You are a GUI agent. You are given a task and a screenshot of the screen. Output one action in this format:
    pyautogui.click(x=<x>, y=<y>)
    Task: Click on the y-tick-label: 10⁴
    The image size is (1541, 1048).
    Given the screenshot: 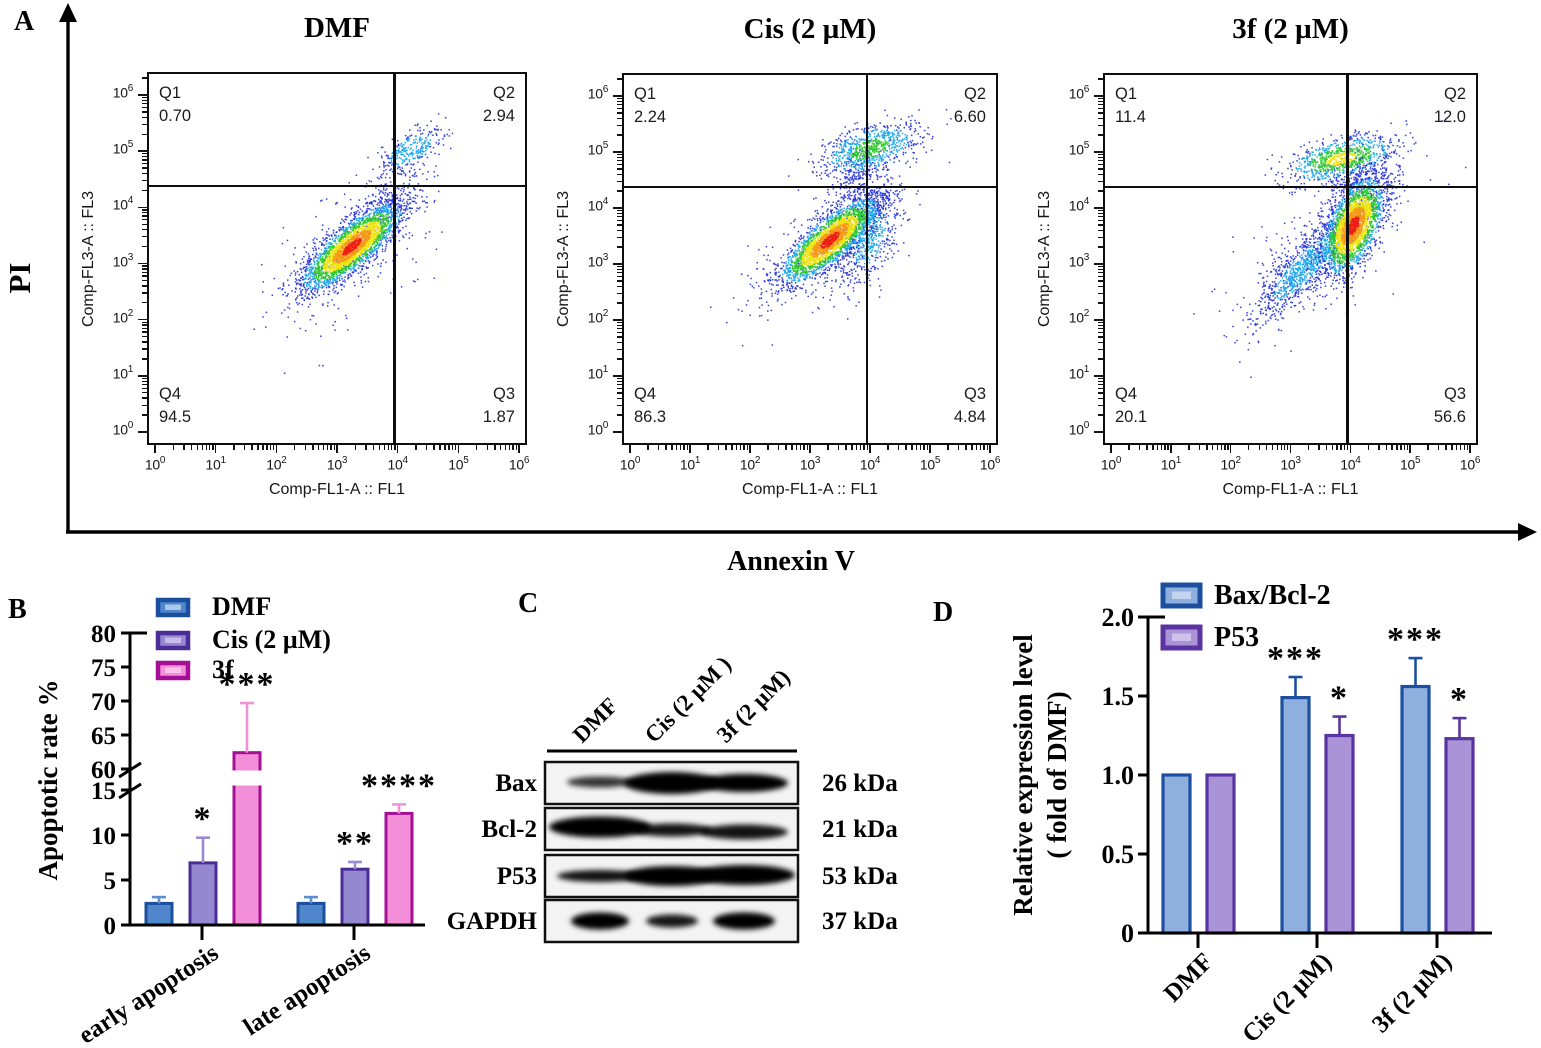 What is the action you would take?
    pyautogui.click(x=1079, y=205)
    